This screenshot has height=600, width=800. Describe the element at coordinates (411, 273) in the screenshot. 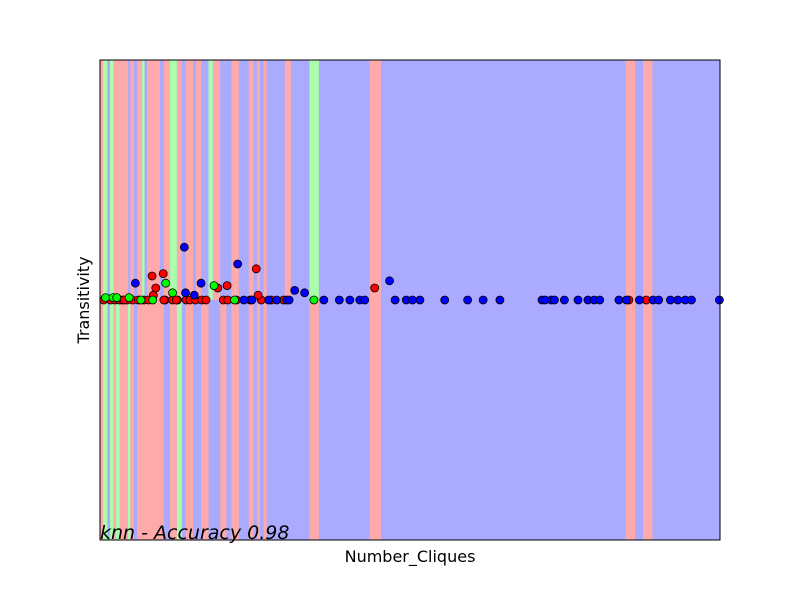

I see `data-points` at that location.